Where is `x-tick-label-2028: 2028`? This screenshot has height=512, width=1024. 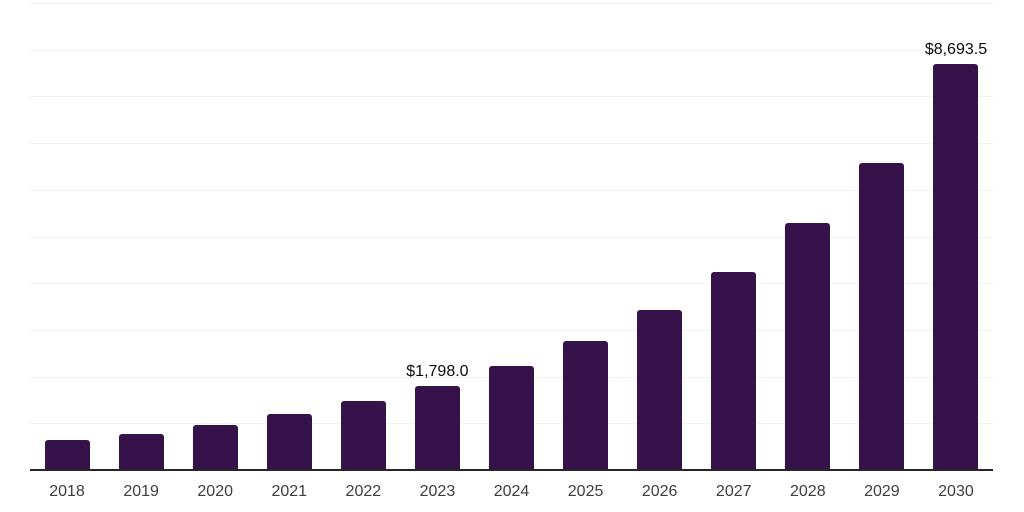 x-tick-label-2028: 2028 is located at coordinates (808, 491).